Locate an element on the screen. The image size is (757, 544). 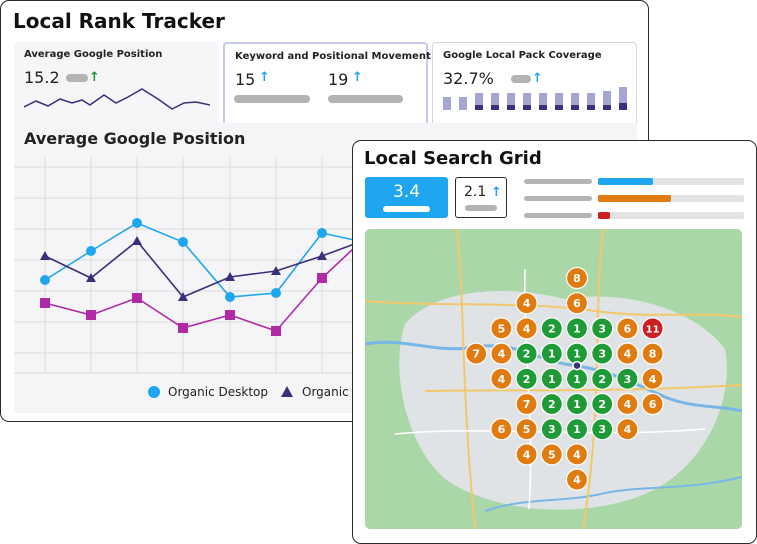
legend-organic: Organic is located at coordinates (325, 392).